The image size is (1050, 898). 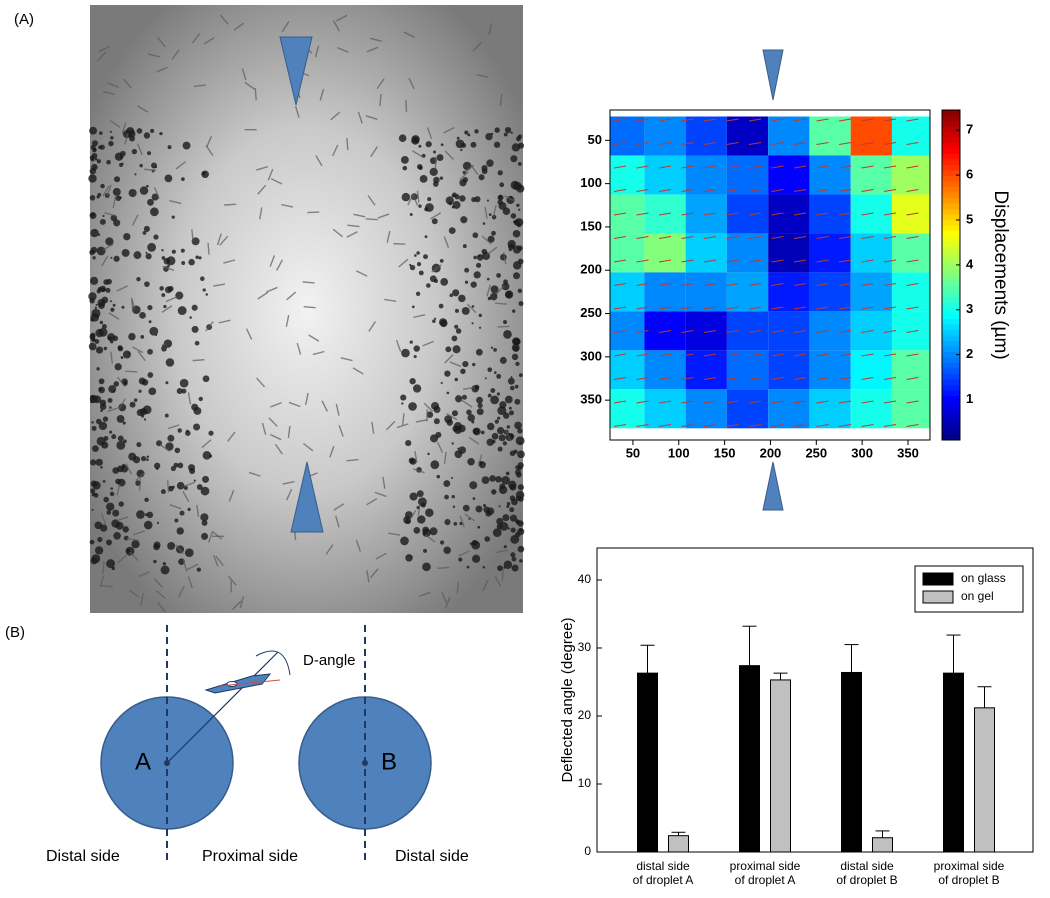 What do you see at coordinates (273, 663) in the screenshot?
I see `angle-arc` at bounding box center [273, 663].